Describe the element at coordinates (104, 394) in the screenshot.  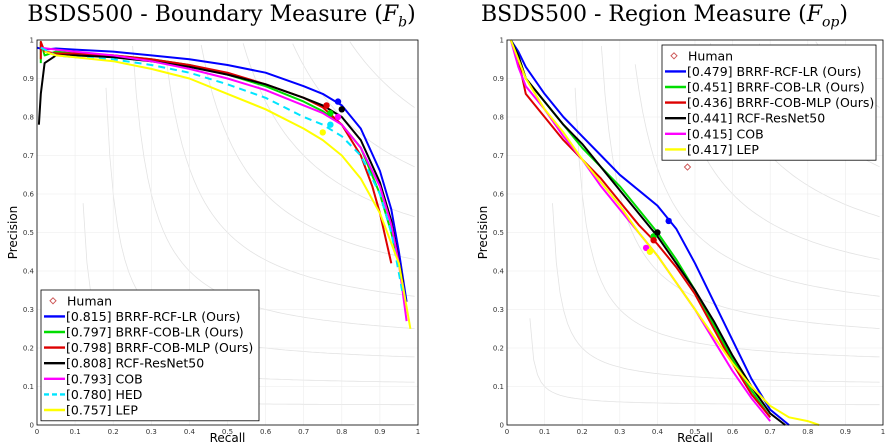
I see `legend-label: [0.780] HED` at that location.